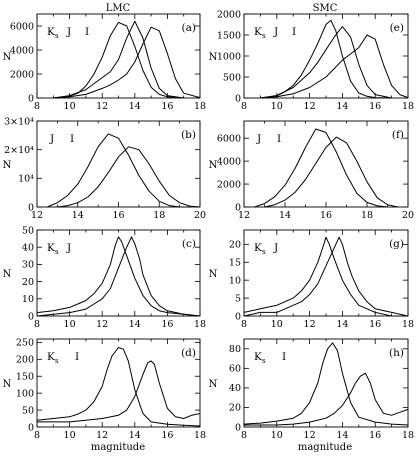  I want to click on y-tick-label: 1500, so click(229, 35).